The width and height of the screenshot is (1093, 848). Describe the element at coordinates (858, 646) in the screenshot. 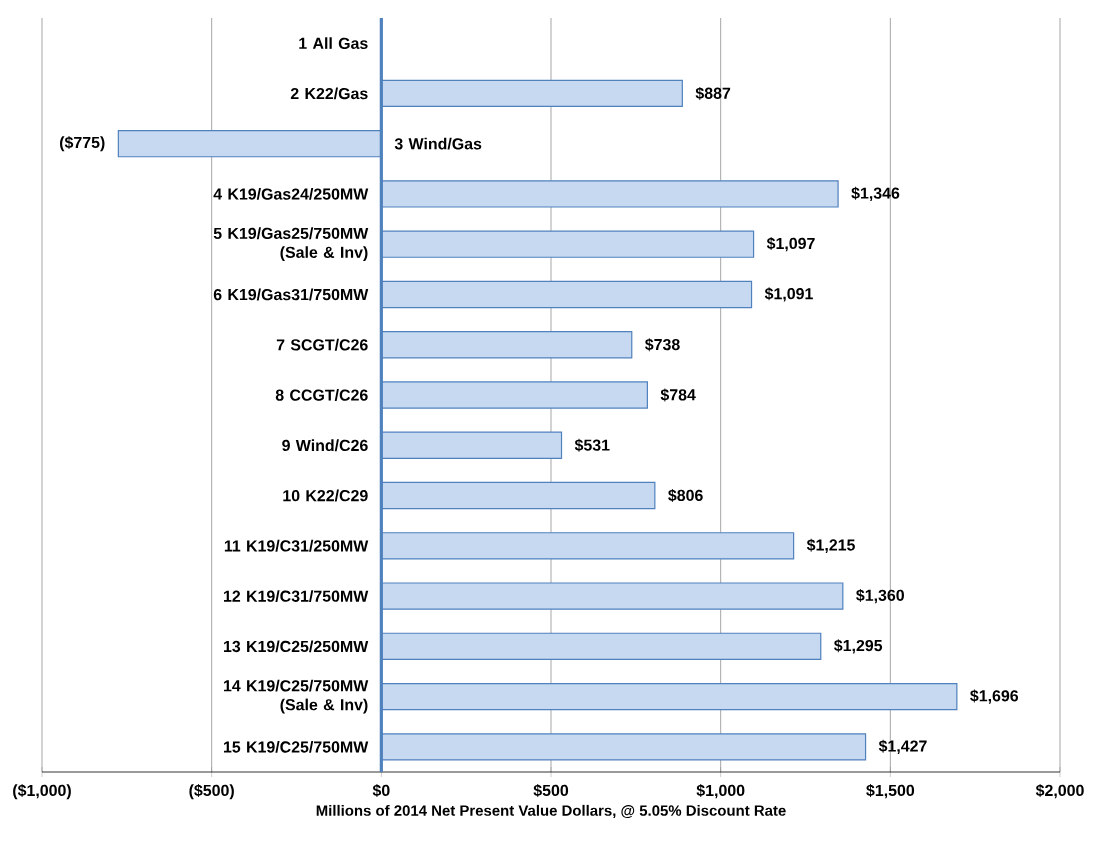

I see `data-label: $1,295` at that location.